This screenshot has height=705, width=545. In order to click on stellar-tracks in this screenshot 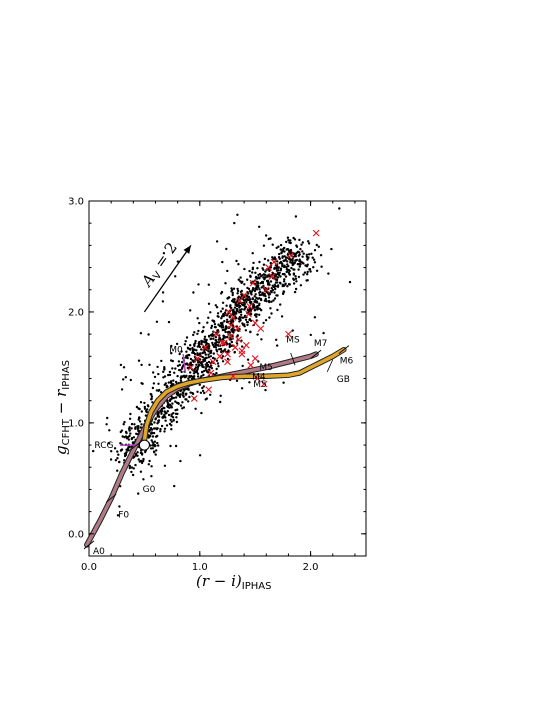, I will do `click(215, 447)`.